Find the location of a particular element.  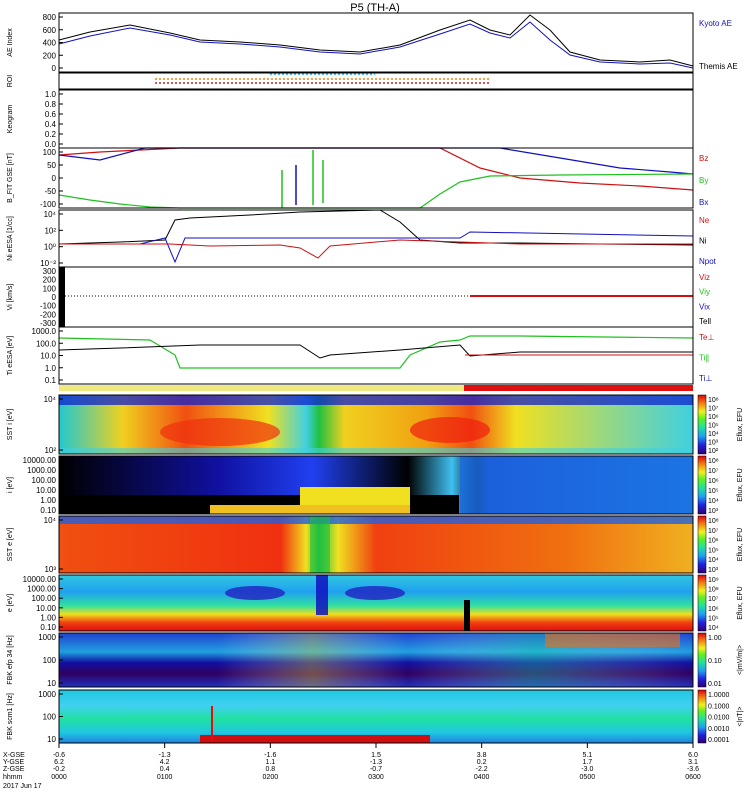

legend-ni: Npot is located at coordinates (708, 261).